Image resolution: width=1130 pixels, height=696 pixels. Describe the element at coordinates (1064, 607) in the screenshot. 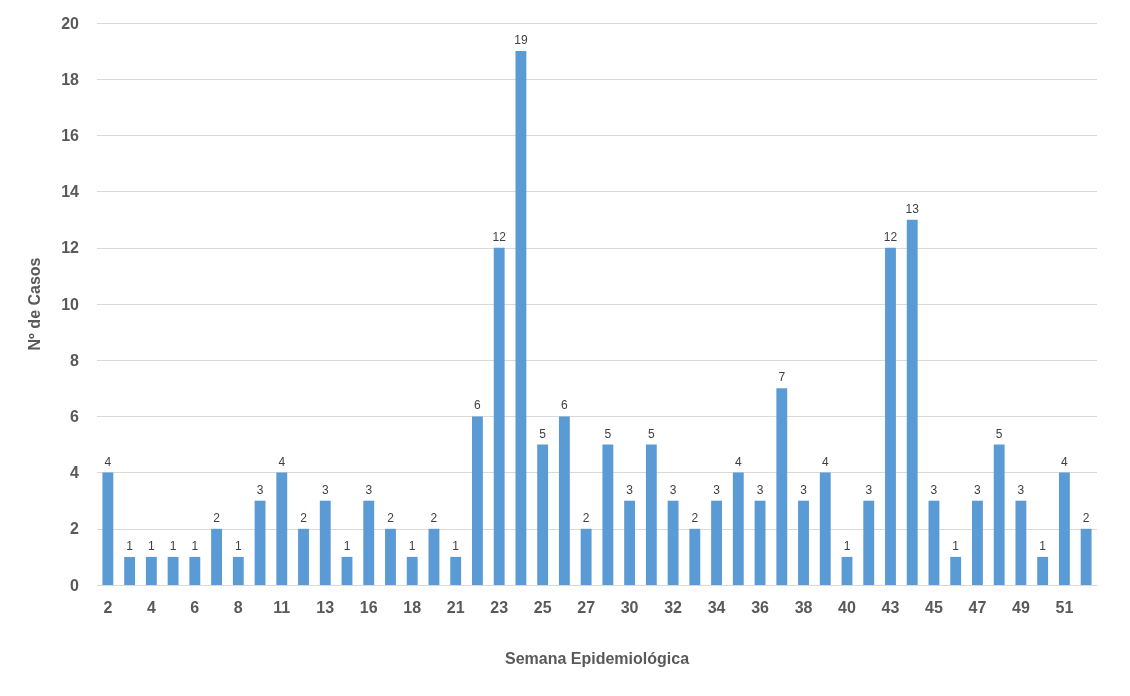

I see `x-tick-label: 51` at that location.